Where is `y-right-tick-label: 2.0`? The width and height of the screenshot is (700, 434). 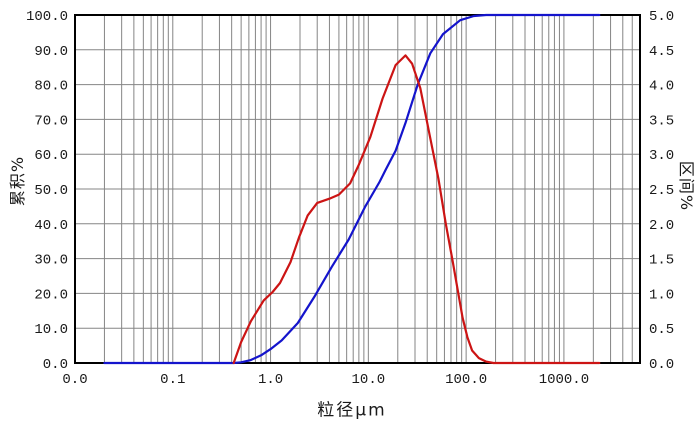
y-right-tick-label: 2.0 is located at coordinates (661, 226).